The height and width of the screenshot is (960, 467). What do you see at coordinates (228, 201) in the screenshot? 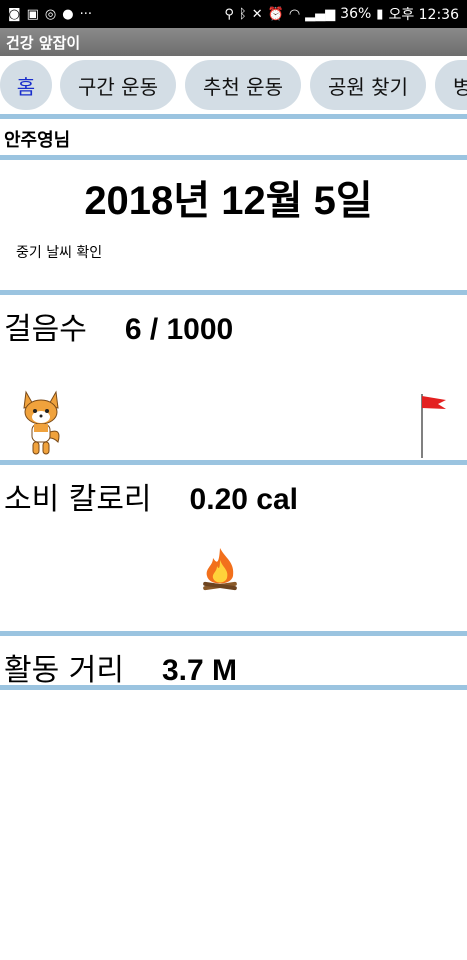
I see `today-date: 2018년 12월 5일` at bounding box center [228, 201].